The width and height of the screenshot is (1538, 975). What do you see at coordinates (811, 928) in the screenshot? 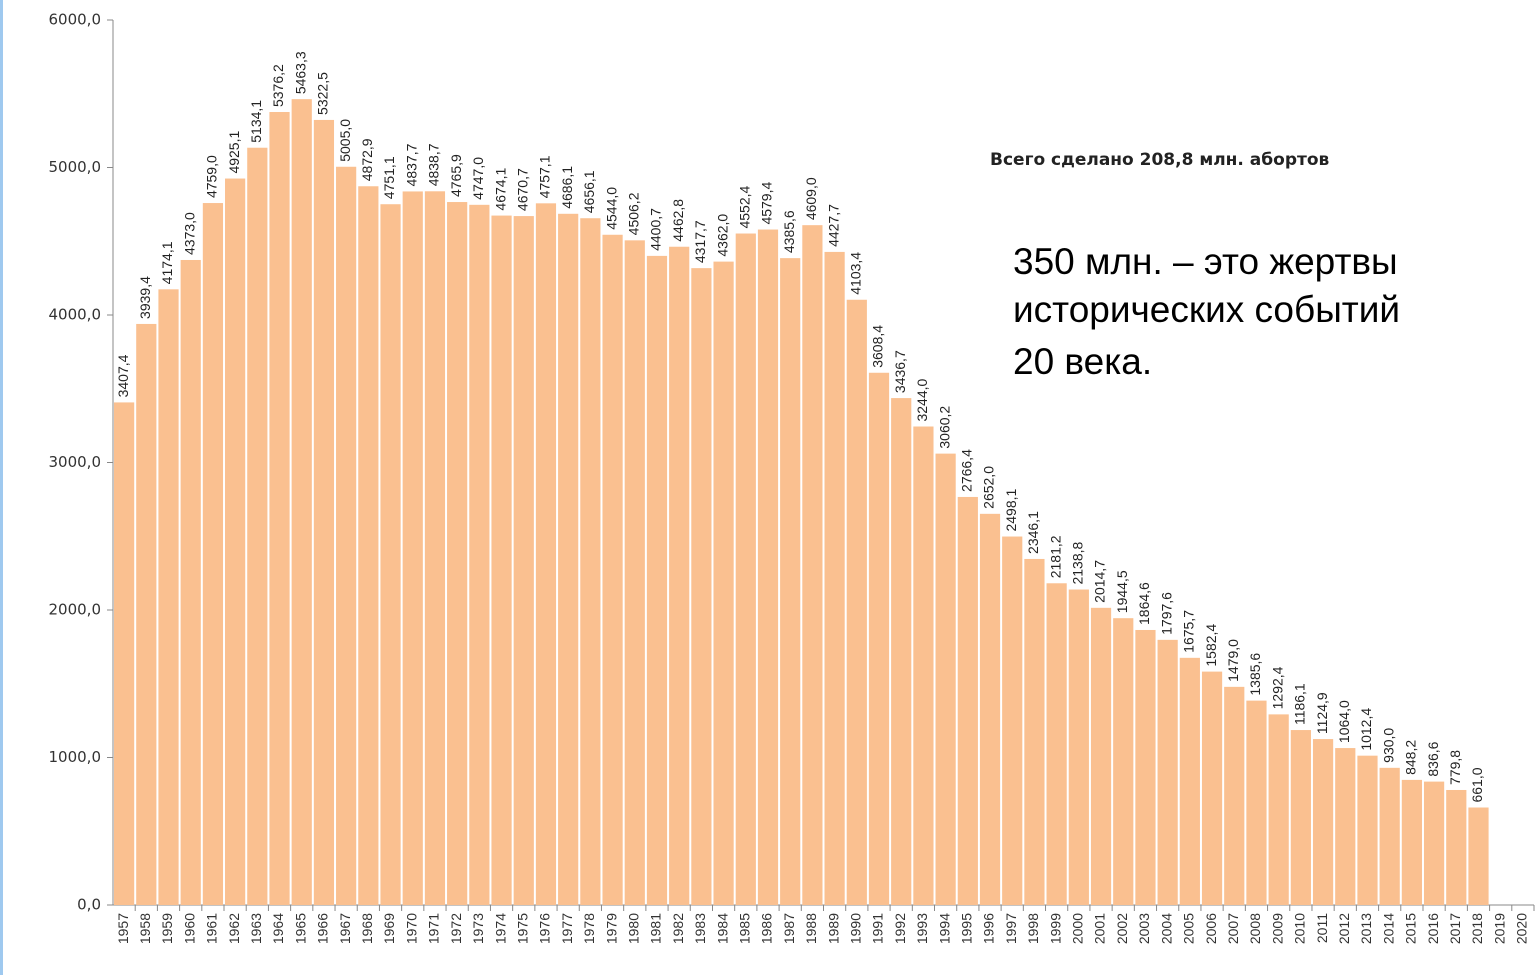
I see `x-tick-label: 1988` at bounding box center [811, 928].